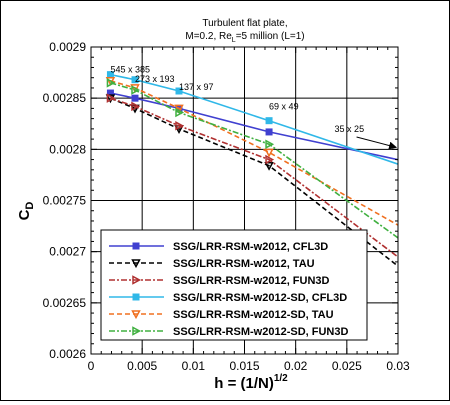  What do you see at coordinates (67, 354) in the screenshot?
I see `y-tick-label: 0.0026` at bounding box center [67, 354].